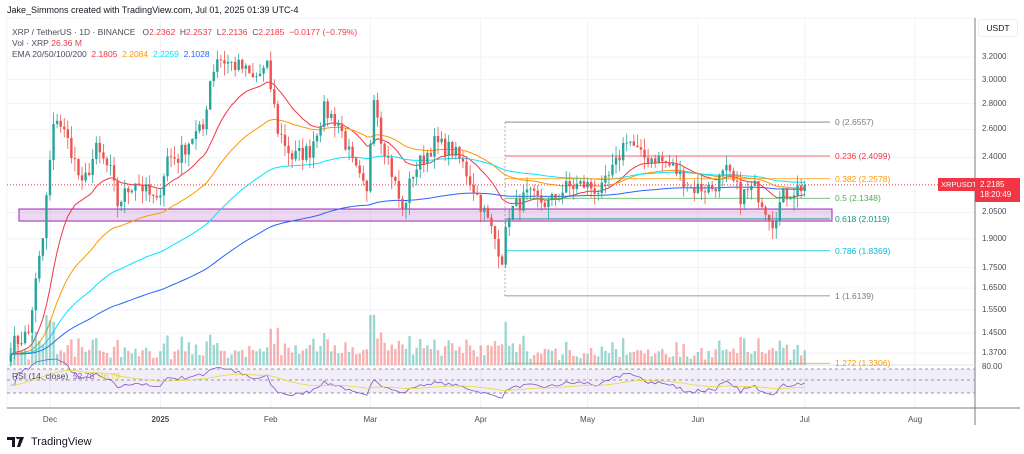  I want to click on tradingview-logo: TradingView, so click(49, 442).